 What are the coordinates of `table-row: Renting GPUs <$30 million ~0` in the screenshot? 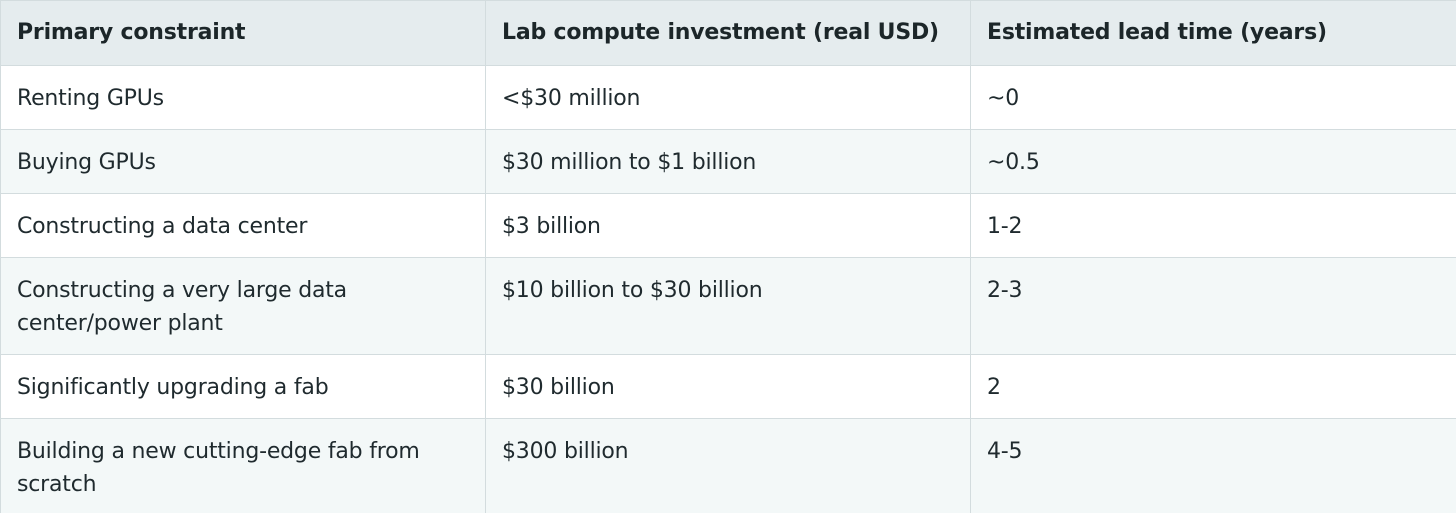 It's located at (728, 97).